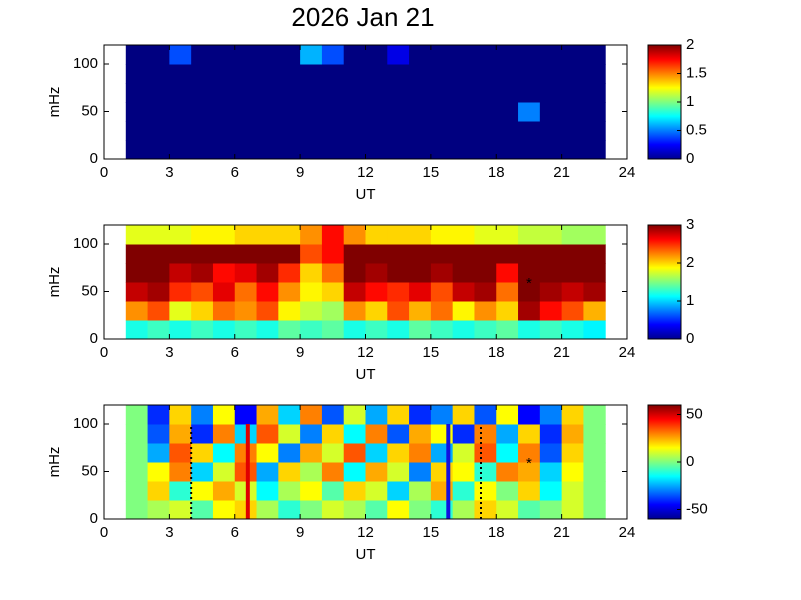  Describe the element at coordinates (690, 461) in the screenshot. I see `colorbar-tick-label: 0` at that location.